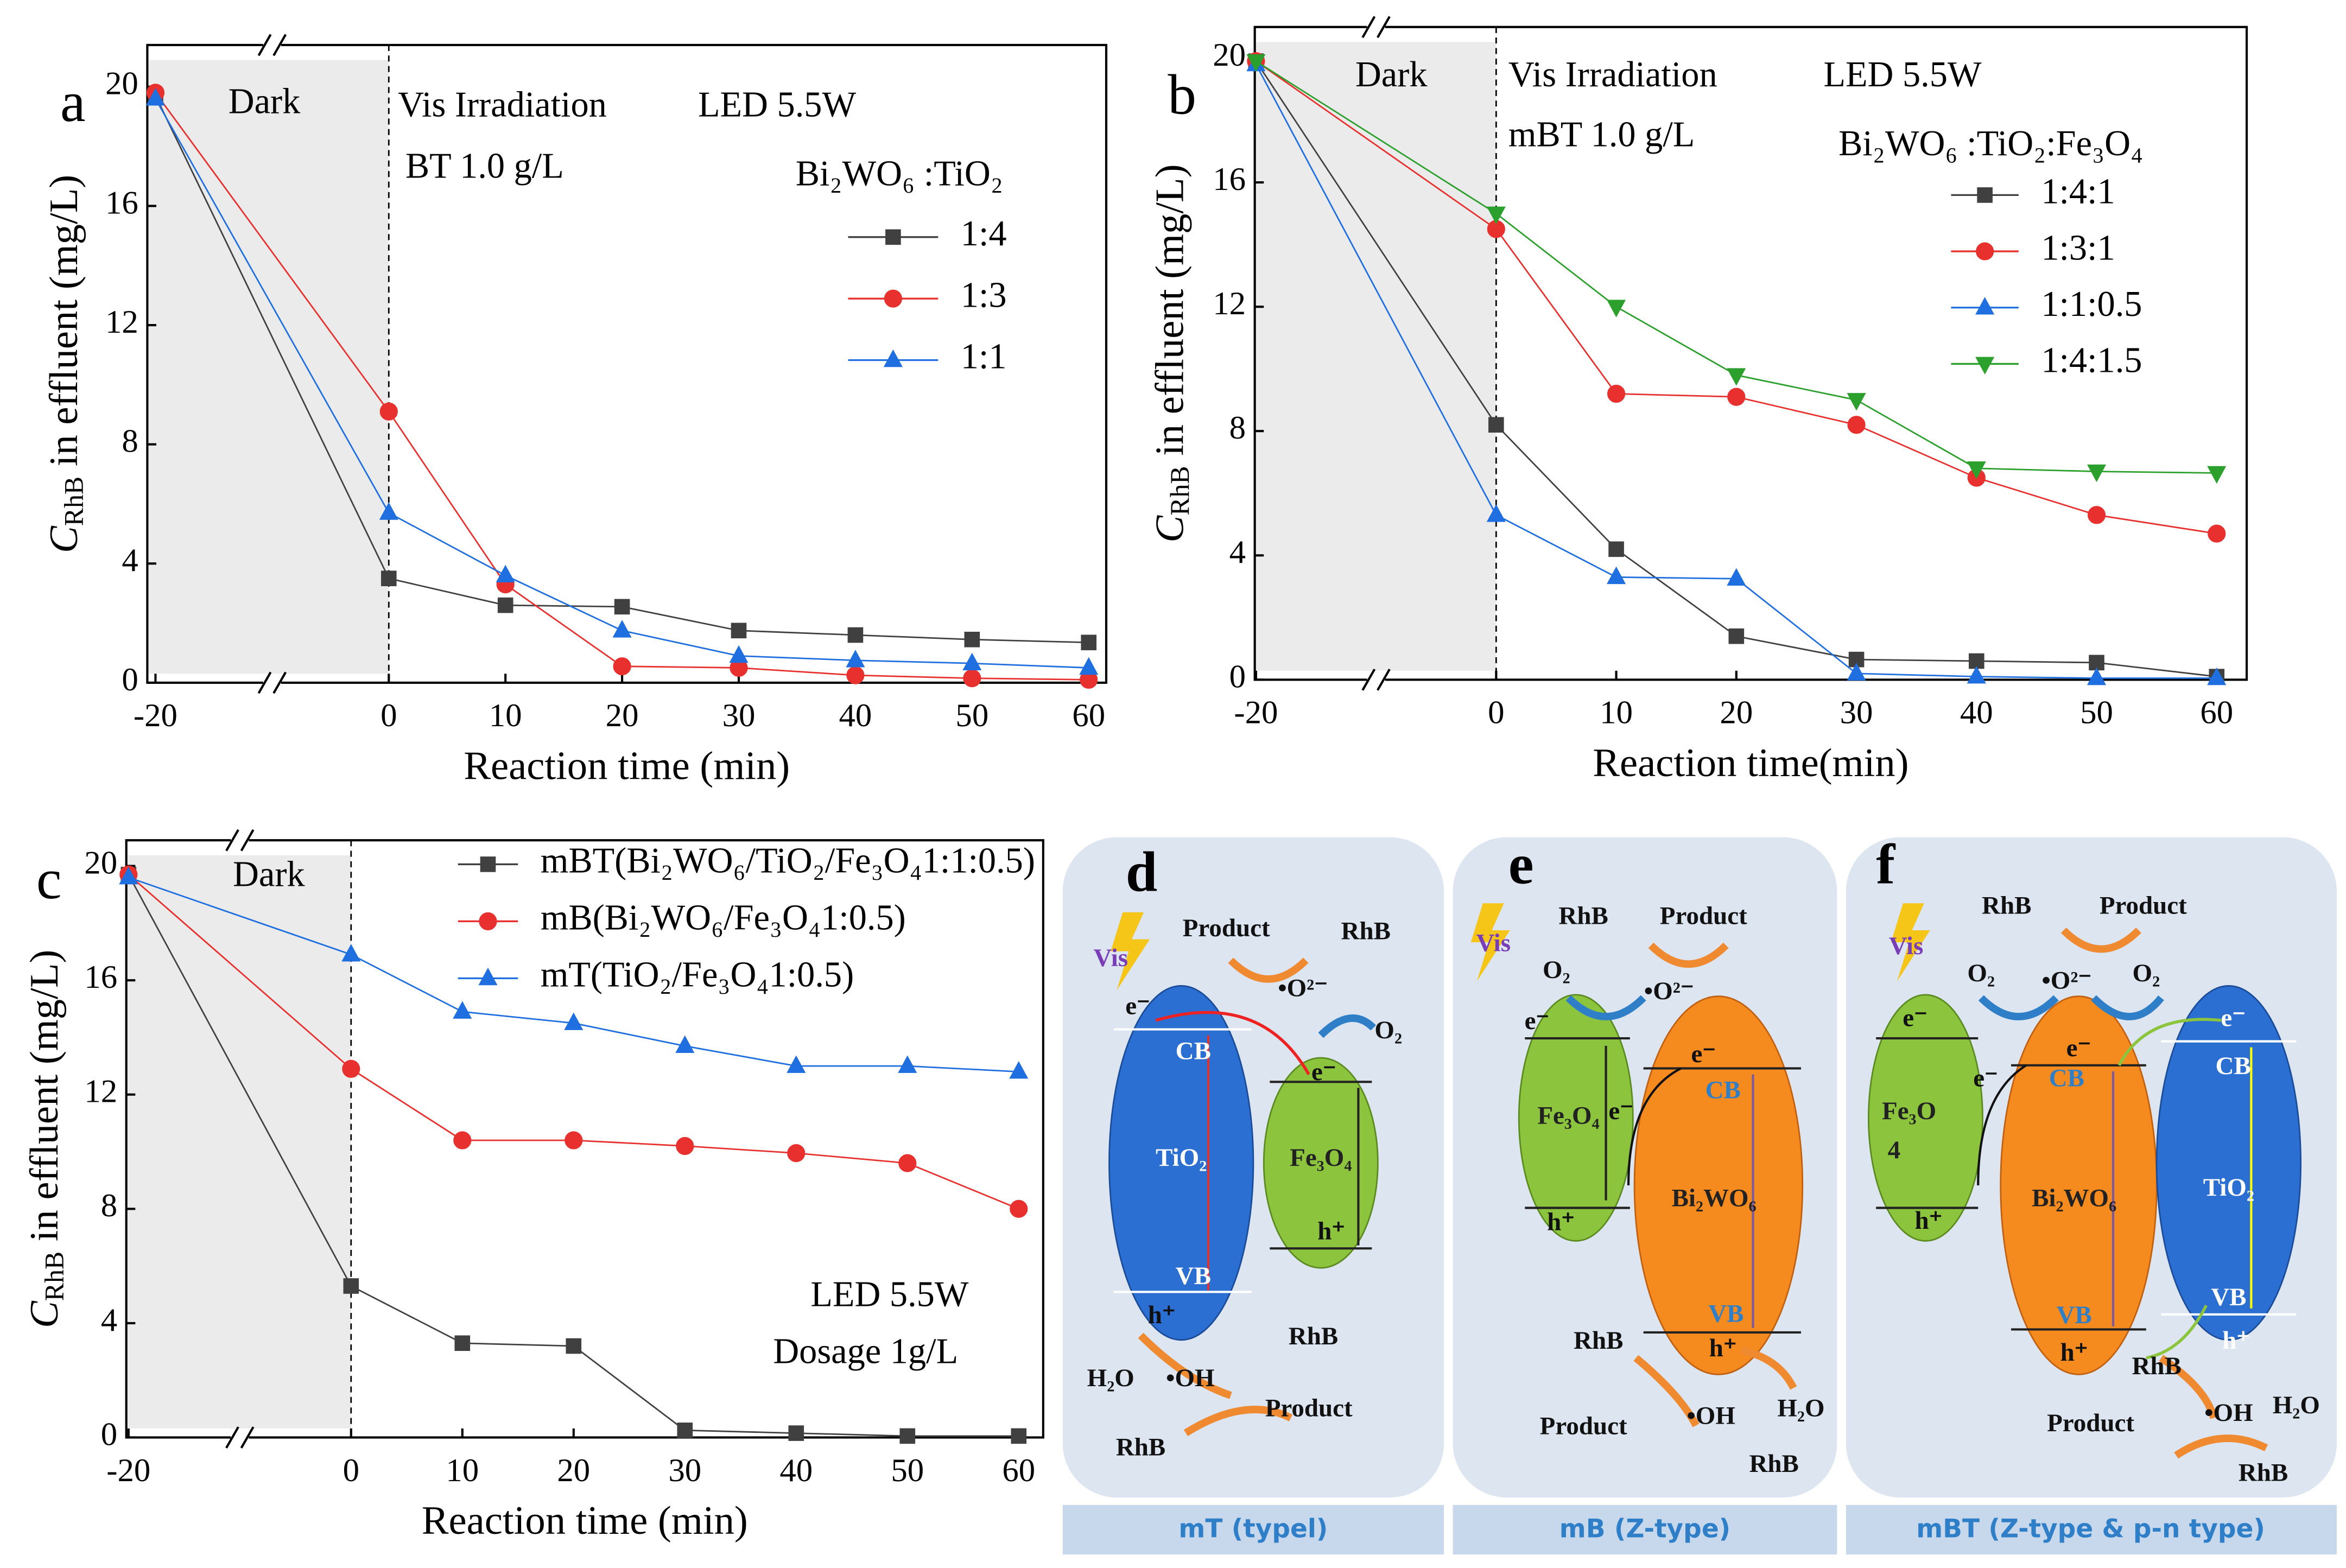 The image size is (2346, 1568). I want to click on x-tick-label: 40, so click(855, 715).